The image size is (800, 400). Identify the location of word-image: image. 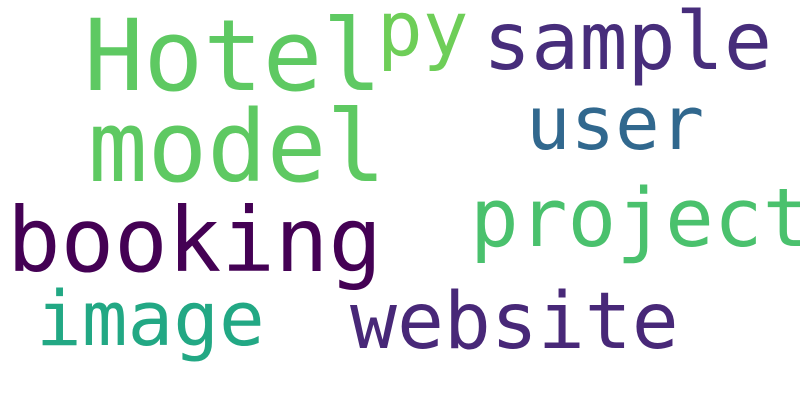
(150, 318).